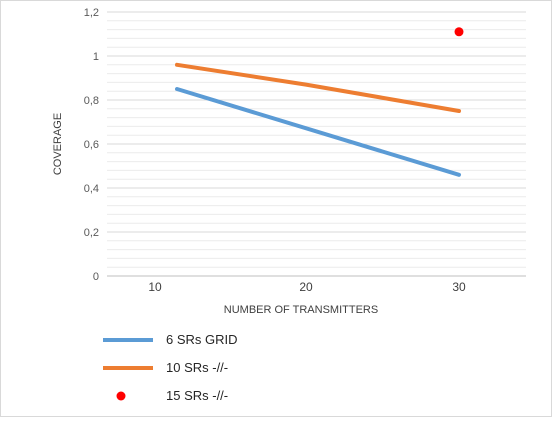 The height and width of the screenshot is (421, 552). I want to click on y-tick-label: 1,2, so click(91, 13).